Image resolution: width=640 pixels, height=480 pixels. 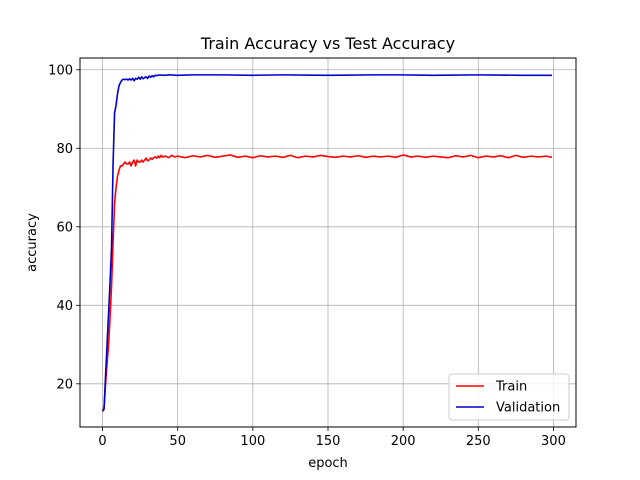 I want to click on legend: Train Validation, so click(x=509, y=397).